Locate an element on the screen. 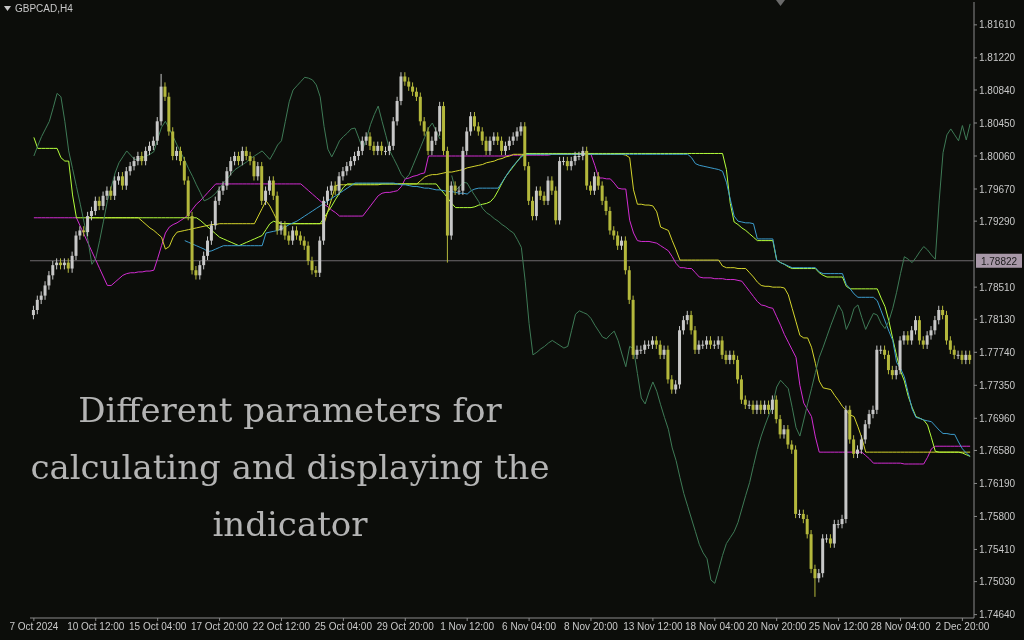 The height and width of the screenshot is (640, 1024). y-tick-label: 1.79670 is located at coordinates (997, 189).